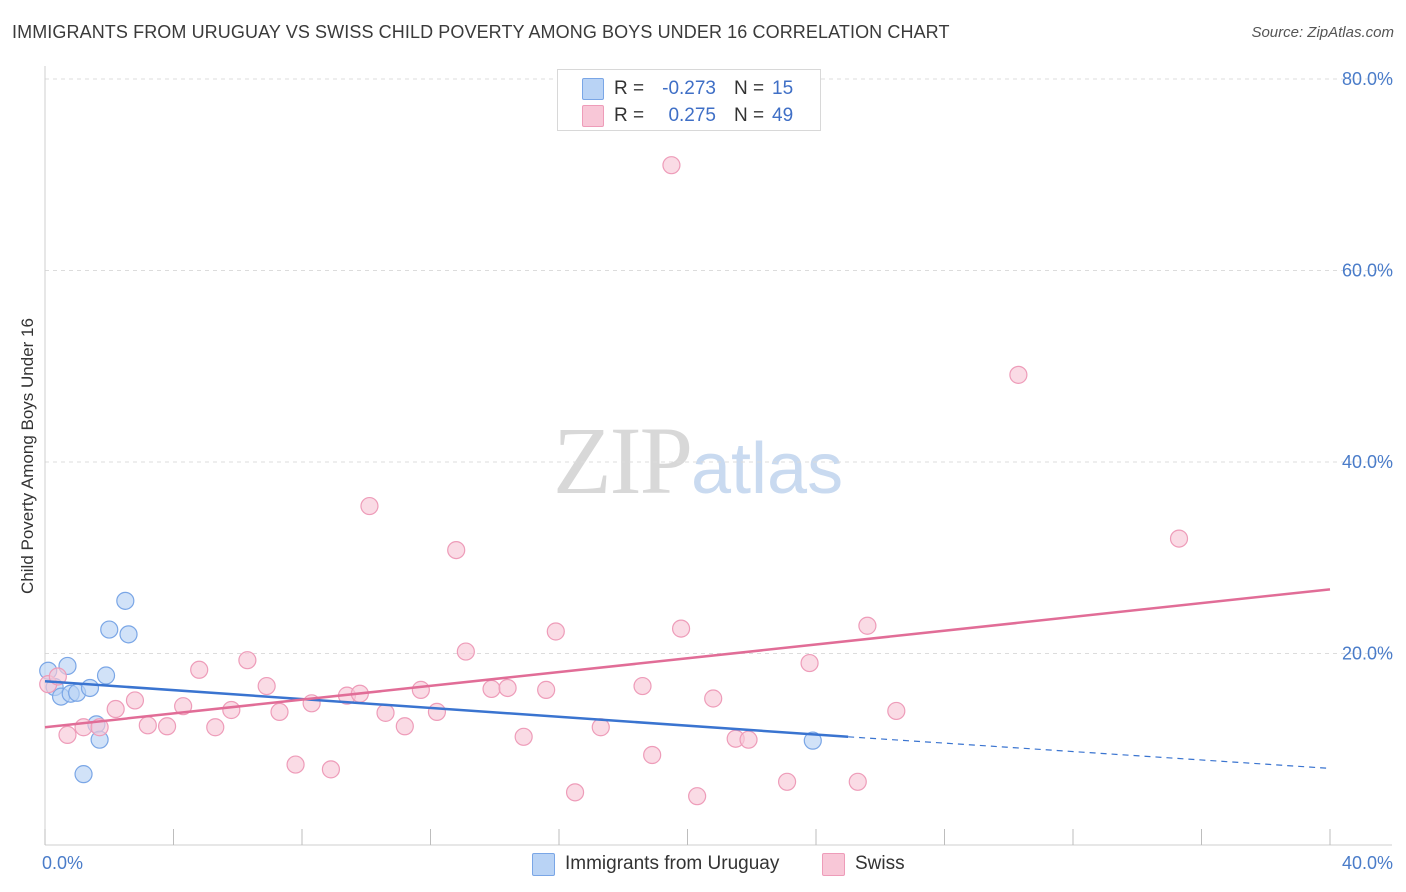 This screenshot has width=1406, height=892. What do you see at coordinates (1367, 79) in the screenshot?
I see `y-tick-label: 80.0%` at bounding box center [1367, 79].